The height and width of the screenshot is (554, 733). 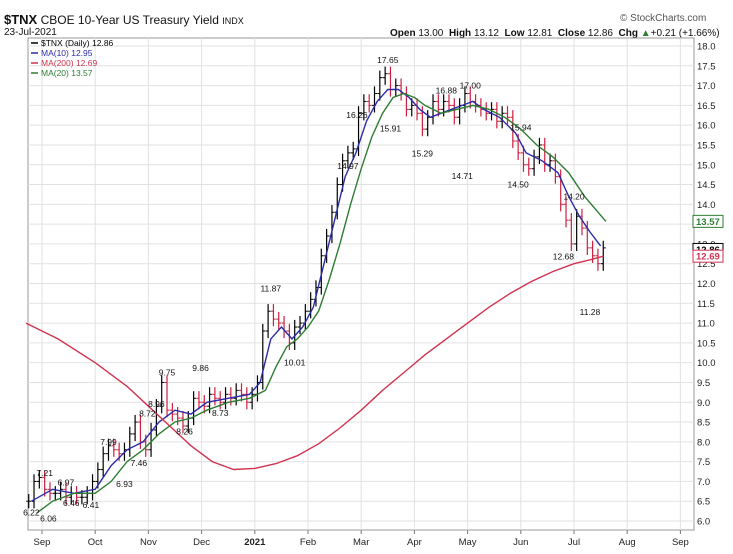 I want to click on value-annotation: 7.46, so click(x=139, y=463).